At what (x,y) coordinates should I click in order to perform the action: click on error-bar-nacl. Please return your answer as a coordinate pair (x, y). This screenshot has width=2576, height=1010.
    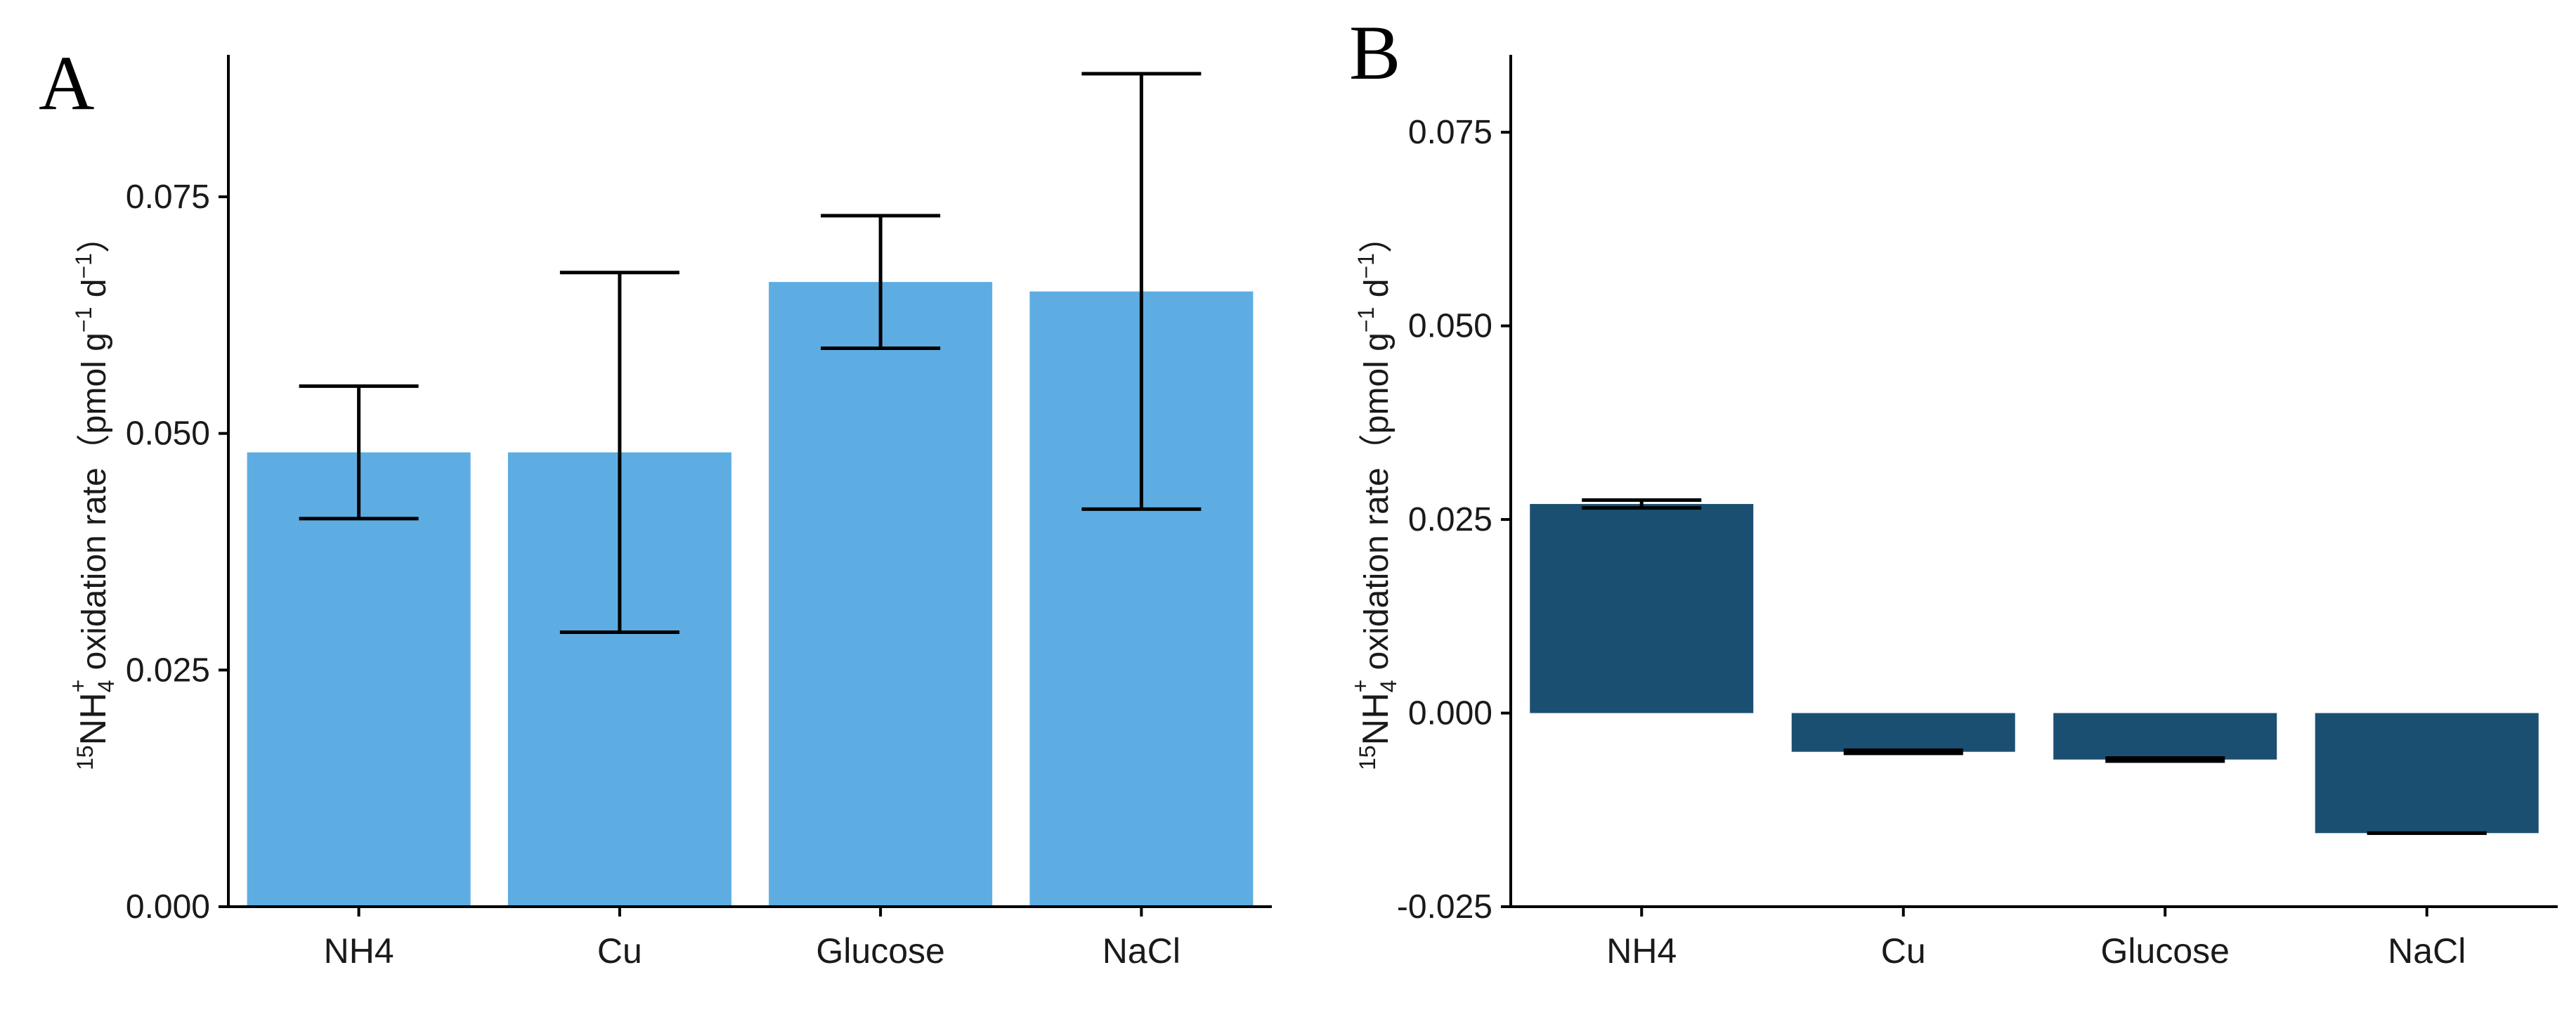
    Looking at the image, I should click on (1141, 291).